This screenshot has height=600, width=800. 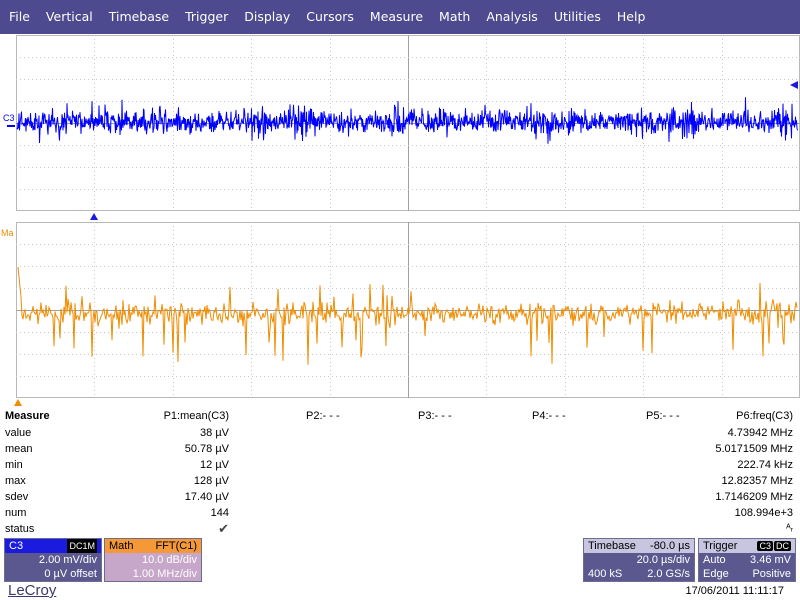 What do you see at coordinates (400, 513) in the screenshot?
I see `measure-row: num 144 108.994e+3` at bounding box center [400, 513].